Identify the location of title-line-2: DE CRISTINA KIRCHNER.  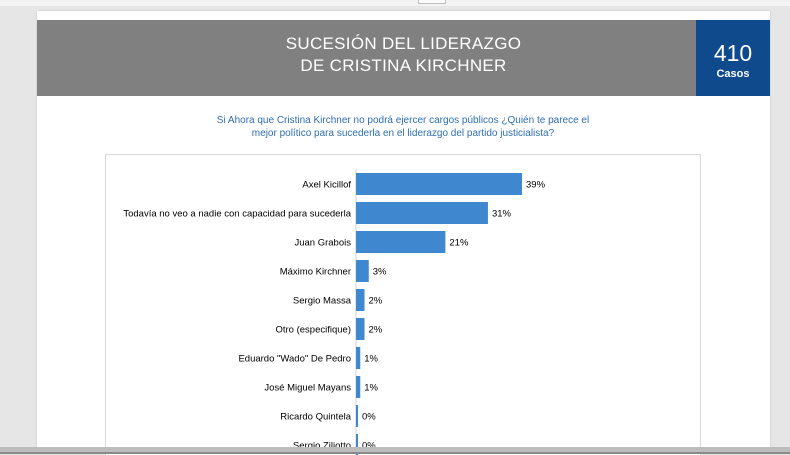
(403, 65).